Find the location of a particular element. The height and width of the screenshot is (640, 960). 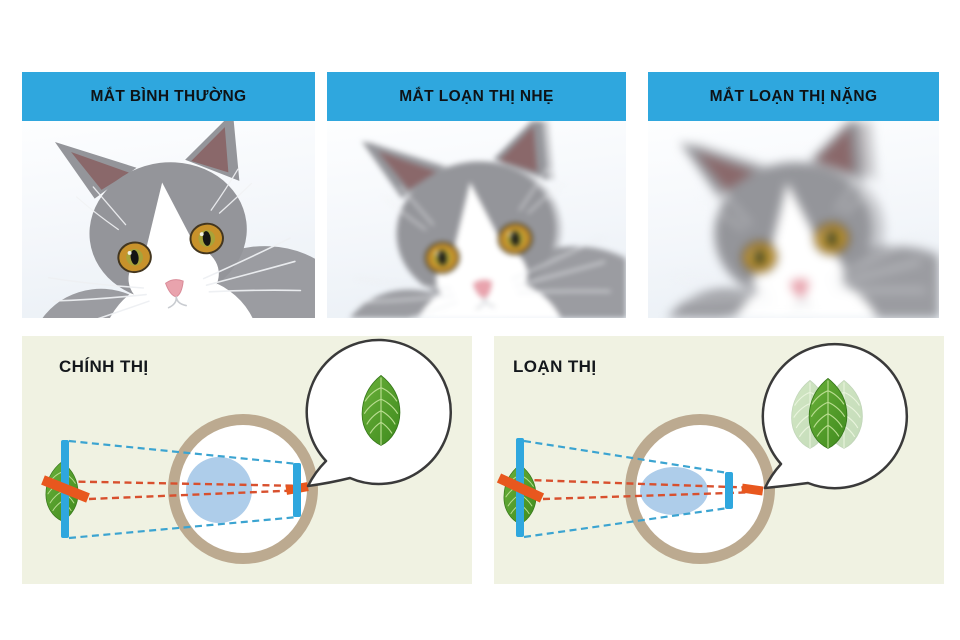

cat-photo-severe-blur is located at coordinates (793, 219).